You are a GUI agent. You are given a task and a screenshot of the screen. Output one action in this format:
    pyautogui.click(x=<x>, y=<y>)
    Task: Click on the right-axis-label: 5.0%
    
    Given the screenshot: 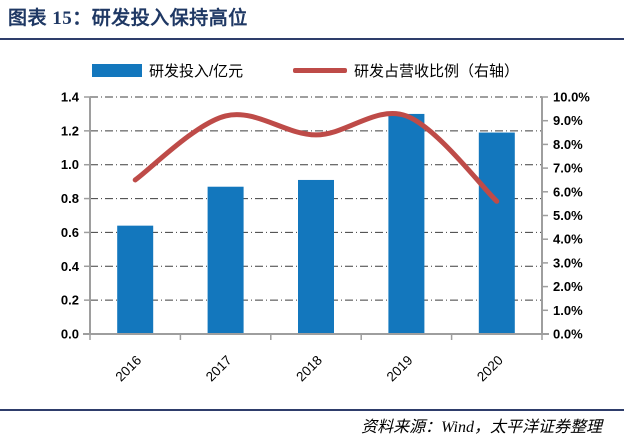 What is the action you would take?
    pyautogui.click(x=568, y=215)
    